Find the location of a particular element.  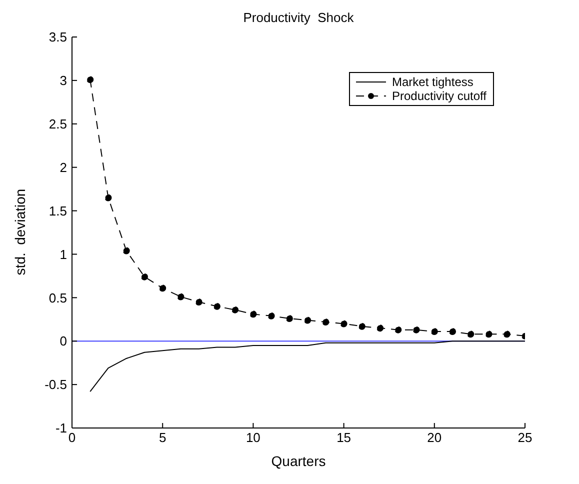

y-tick-label: -0.5 is located at coordinates (55, 384).